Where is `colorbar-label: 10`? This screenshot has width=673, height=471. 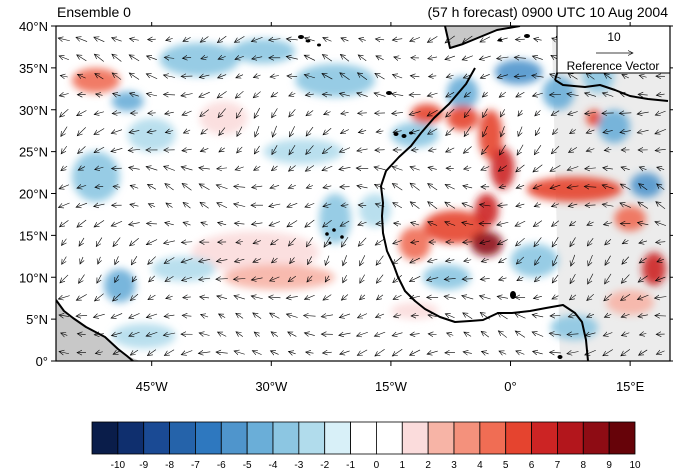 colorbar-label: 10 is located at coordinates (635, 465).